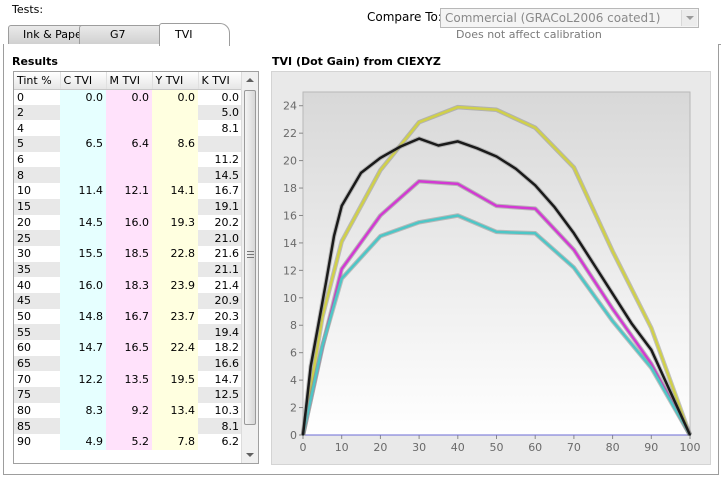 This screenshot has width=721, height=477. What do you see at coordinates (128, 191) in the screenshot?
I see `table-row: 10 11.4 12.1 14.1 16.7` at bounding box center [128, 191].